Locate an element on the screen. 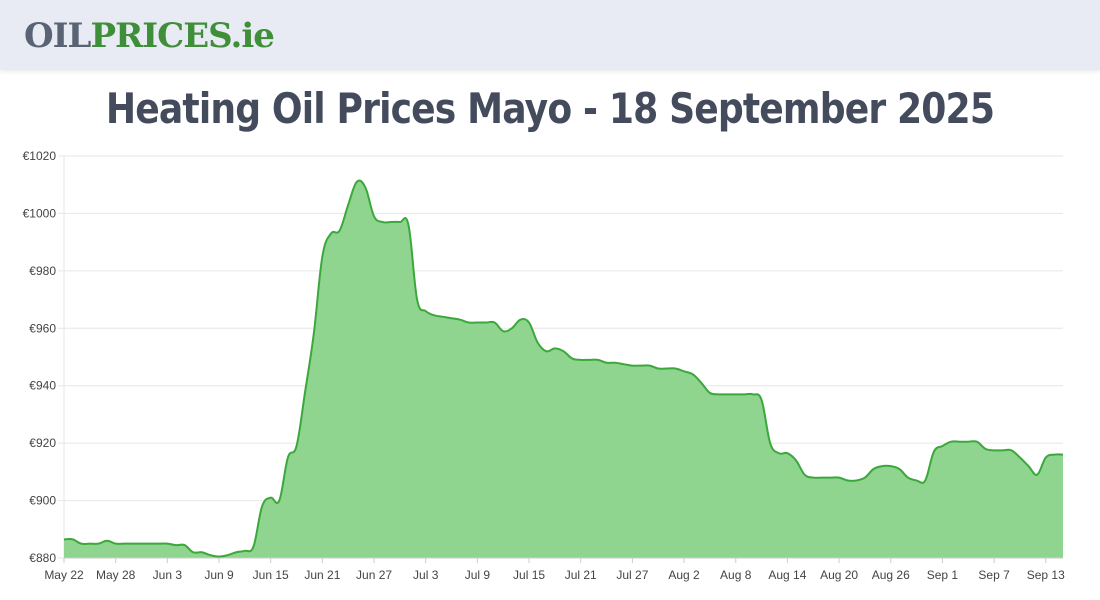 The height and width of the screenshot is (600, 1100). x-tick-label: May 22 is located at coordinates (64, 575).